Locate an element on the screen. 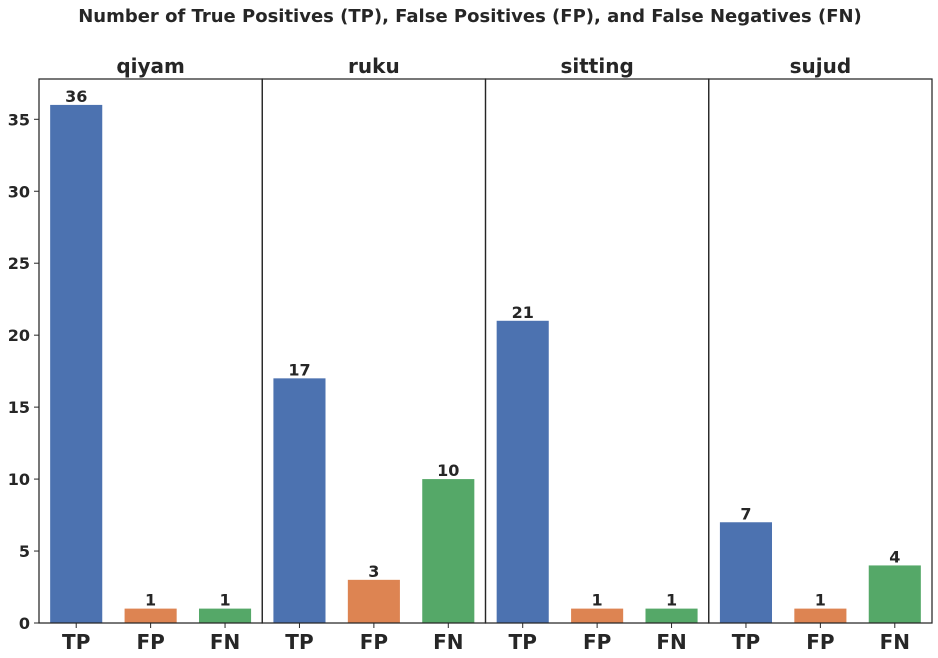  y-tick-label: 30 is located at coordinates (19, 191).